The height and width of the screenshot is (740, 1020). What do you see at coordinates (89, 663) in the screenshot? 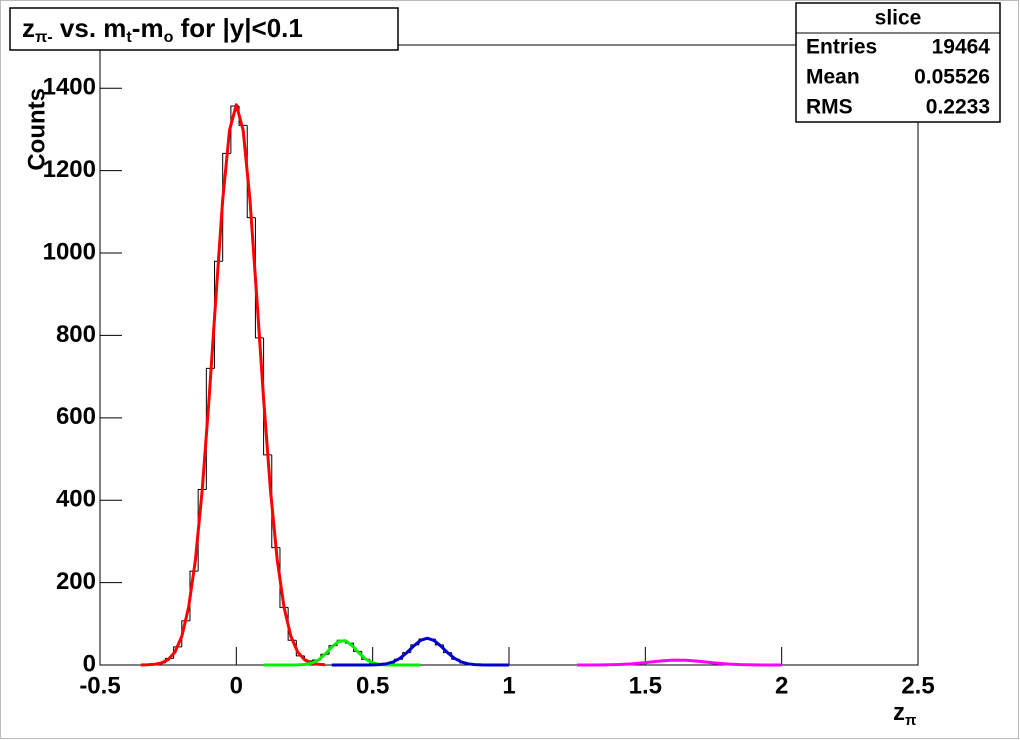
I see `y-tick-label: 0` at bounding box center [89, 663].